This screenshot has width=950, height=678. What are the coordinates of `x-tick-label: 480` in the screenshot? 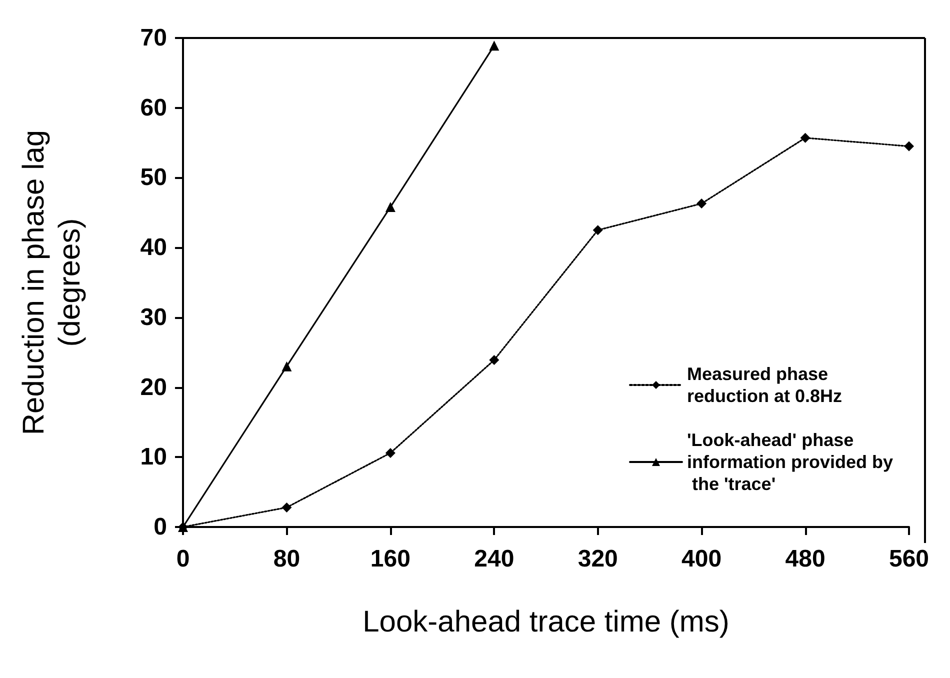 It's located at (805, 559).